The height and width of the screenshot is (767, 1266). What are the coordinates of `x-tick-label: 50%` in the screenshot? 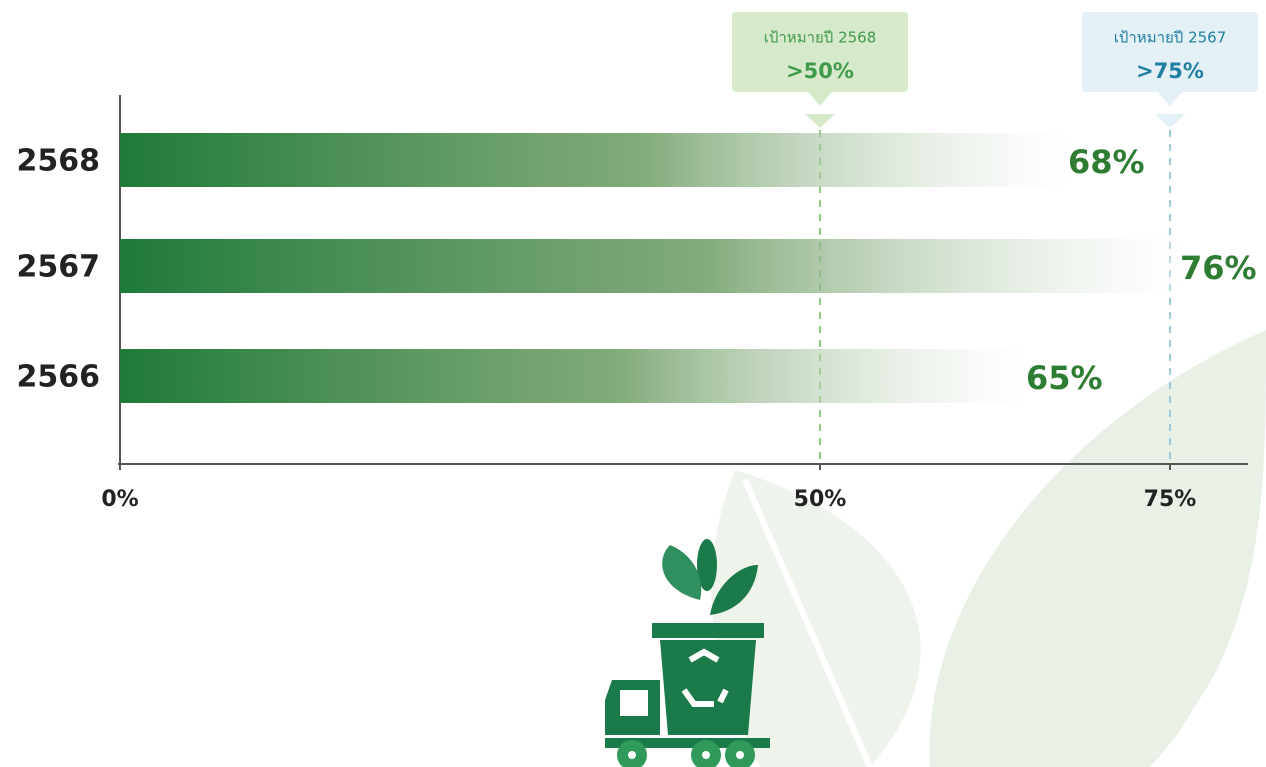 It's located at (820, 499).